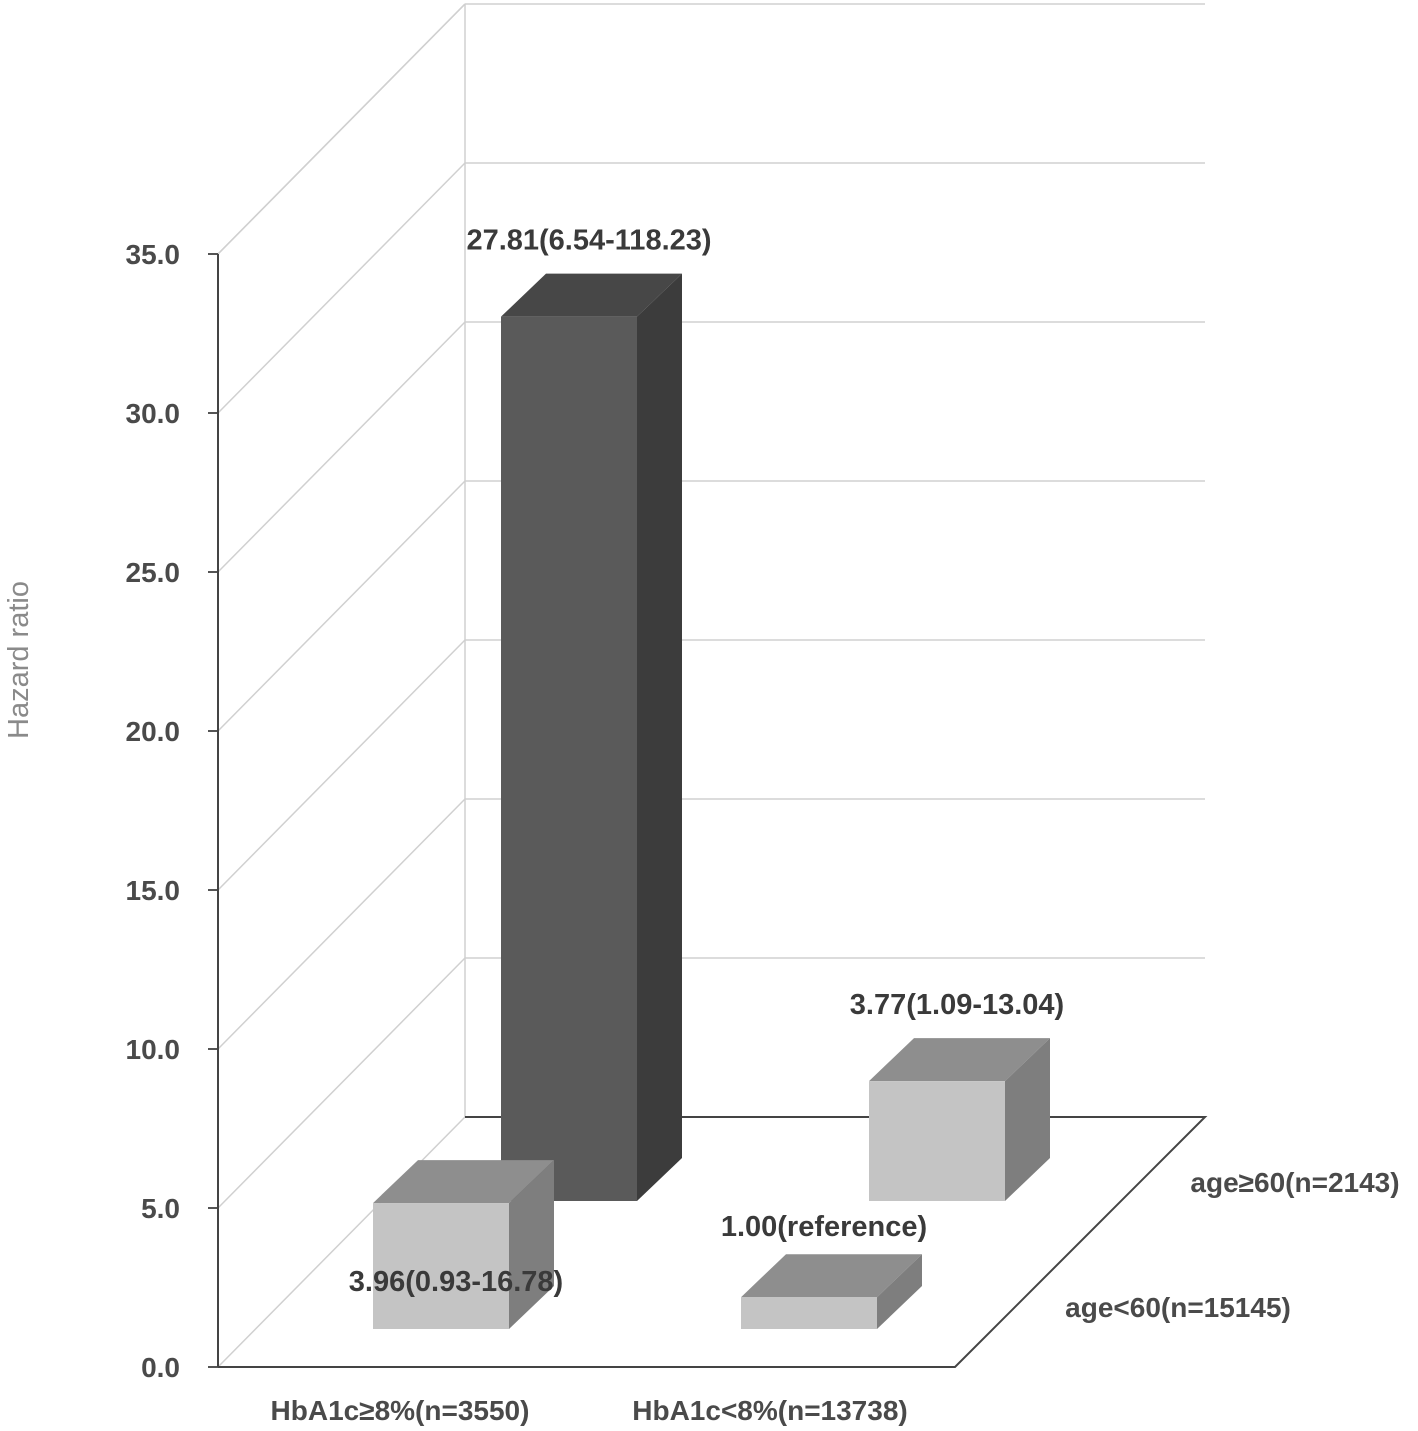 The height and width of the screenshot is (1431, 1418). I want to click on data-label: 3.96(0.93-16.78), so click(456, 1282).